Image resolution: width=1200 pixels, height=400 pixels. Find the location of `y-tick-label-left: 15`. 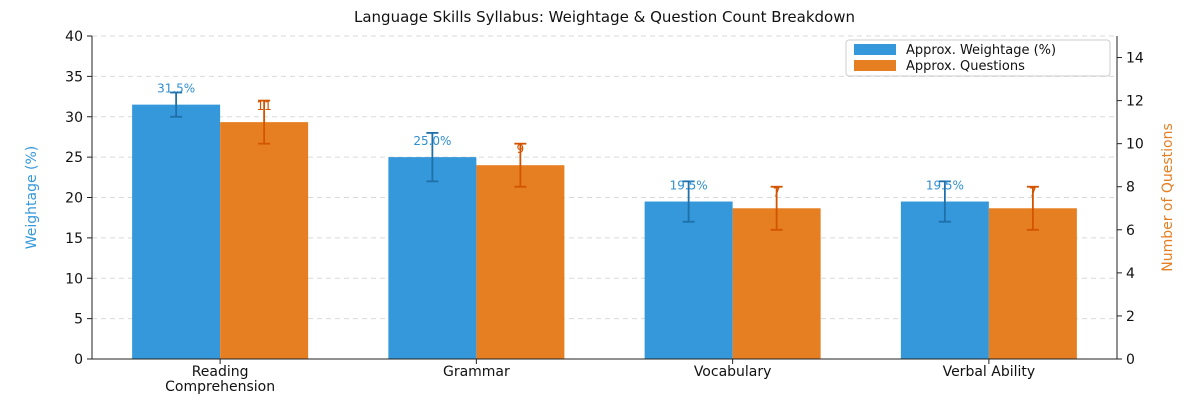

y-tick-label-left: 15 is located at coordinates (74, 239).